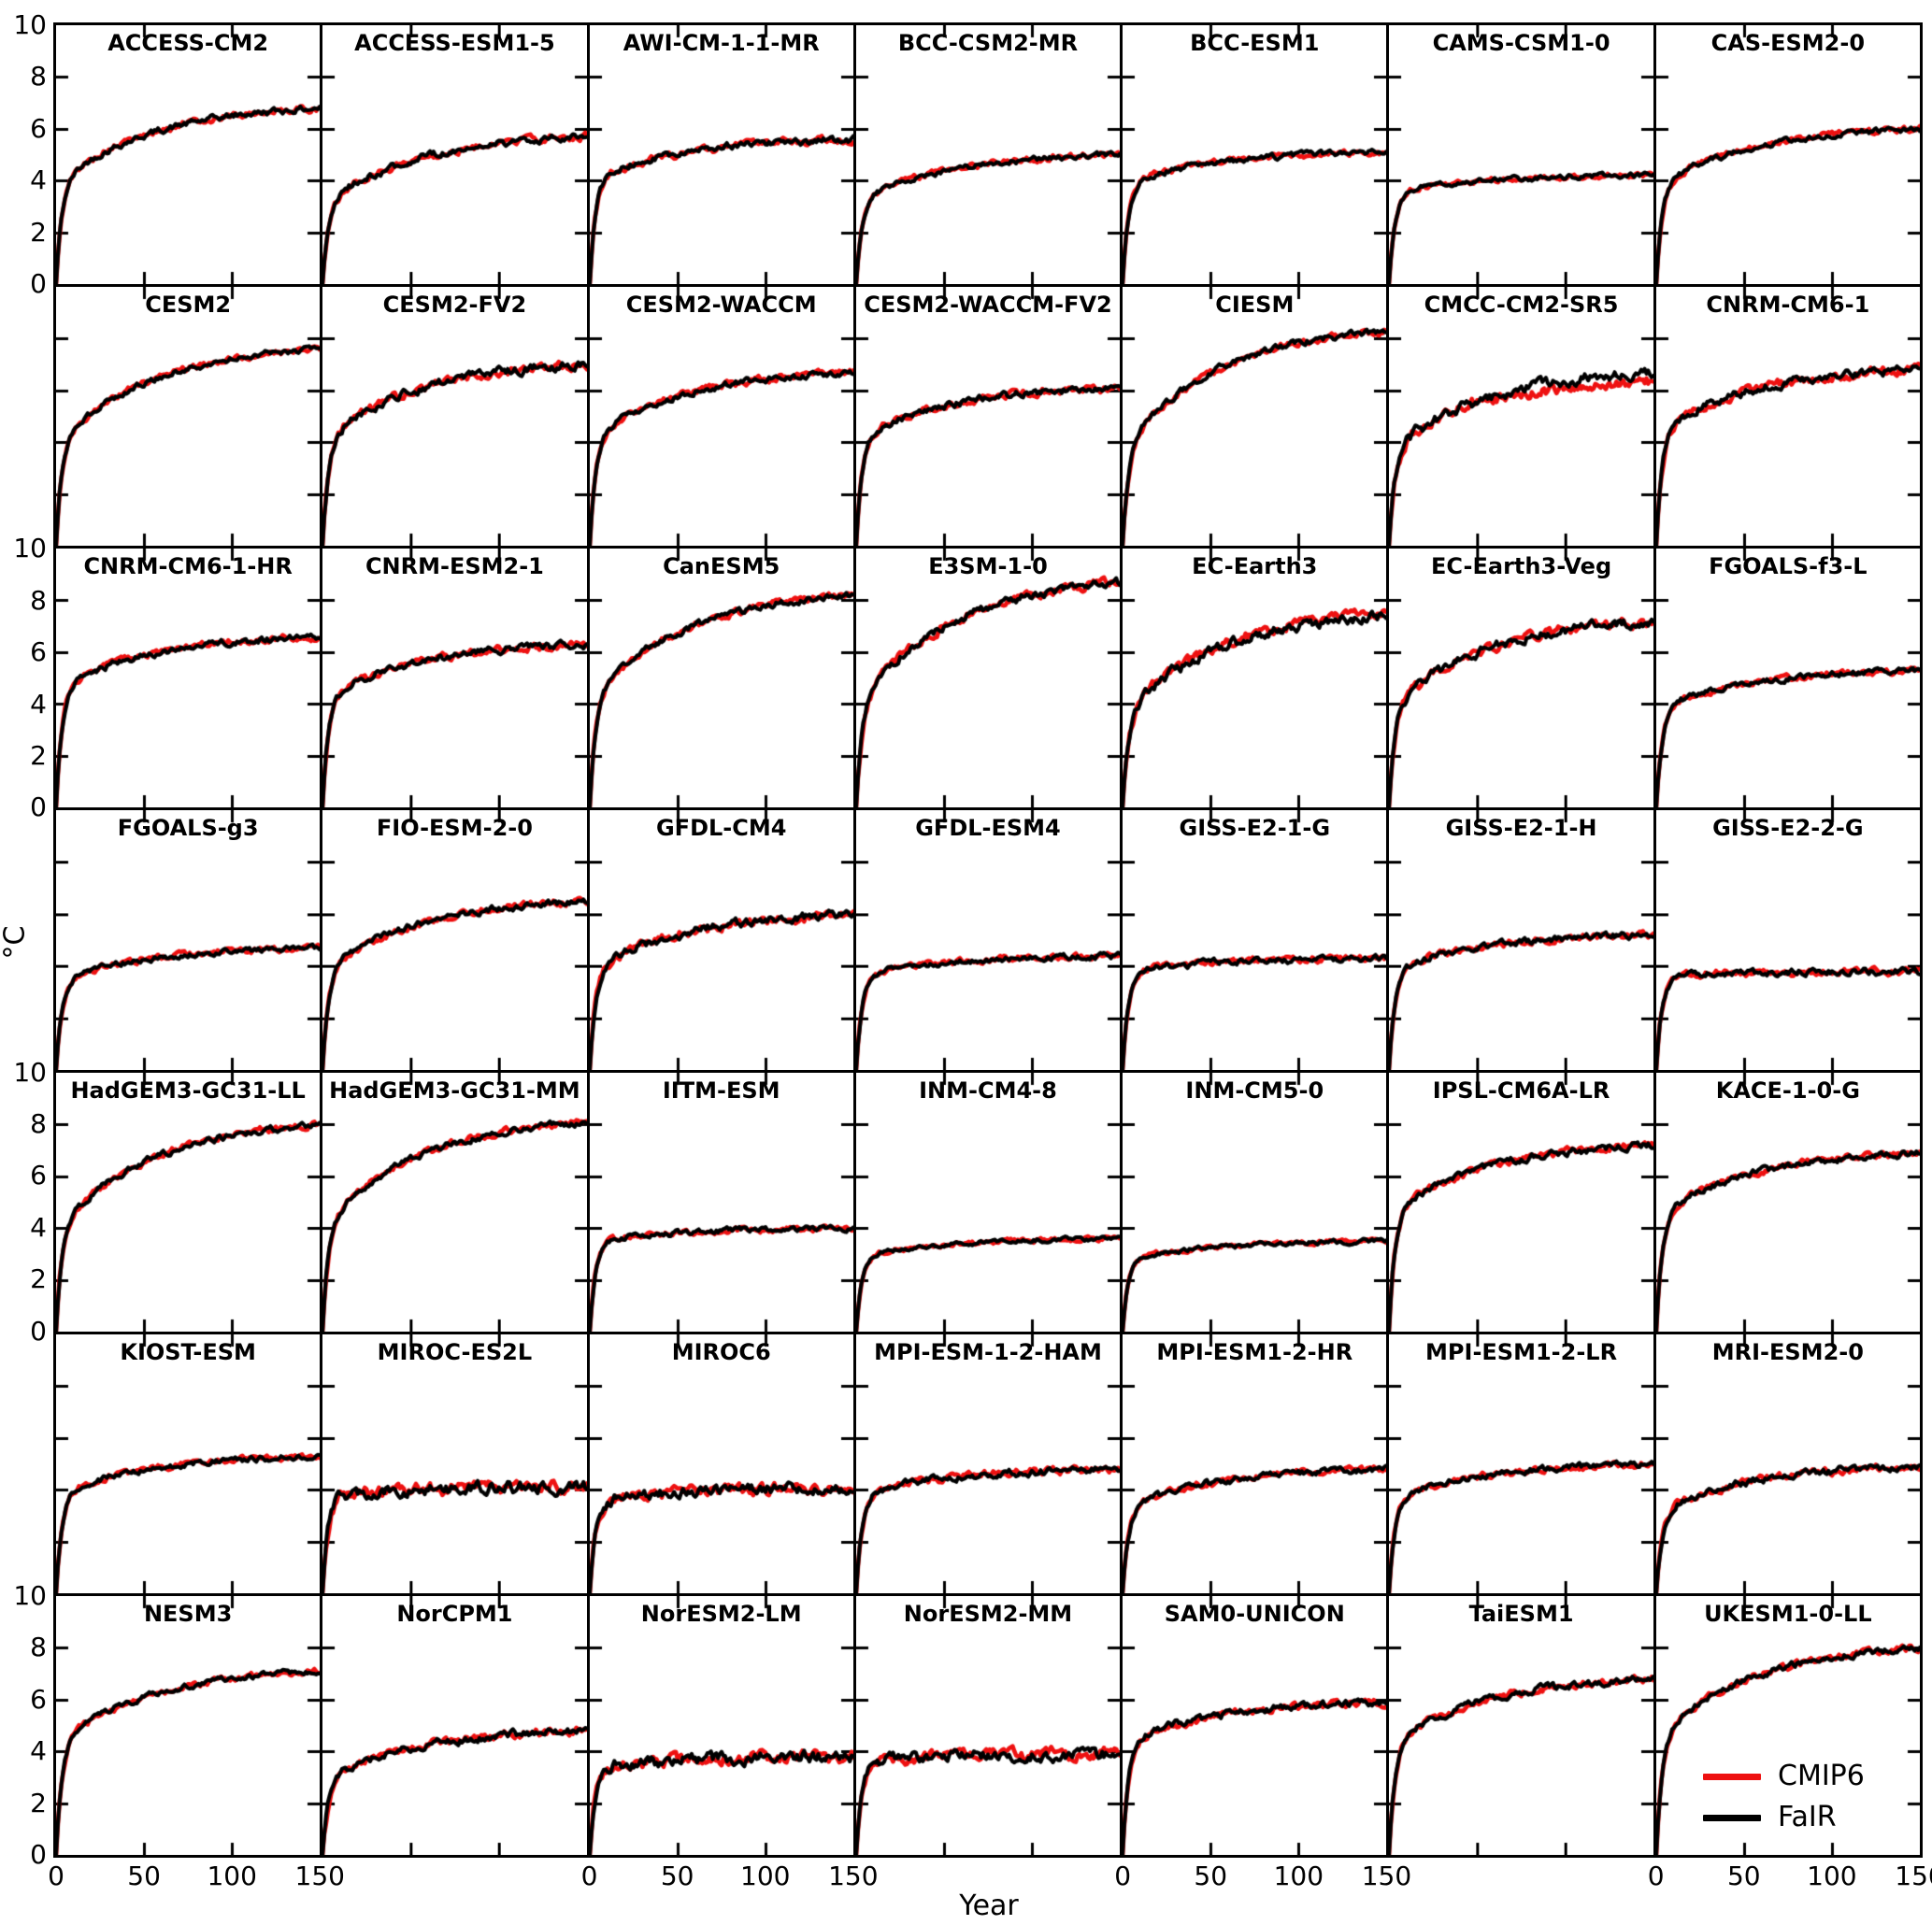 Image resolution: width=1932 pixels, height=1925 pixels. I want to click on panel-NorESM2-MM: NorESM2-MM, so click(989, 1726).